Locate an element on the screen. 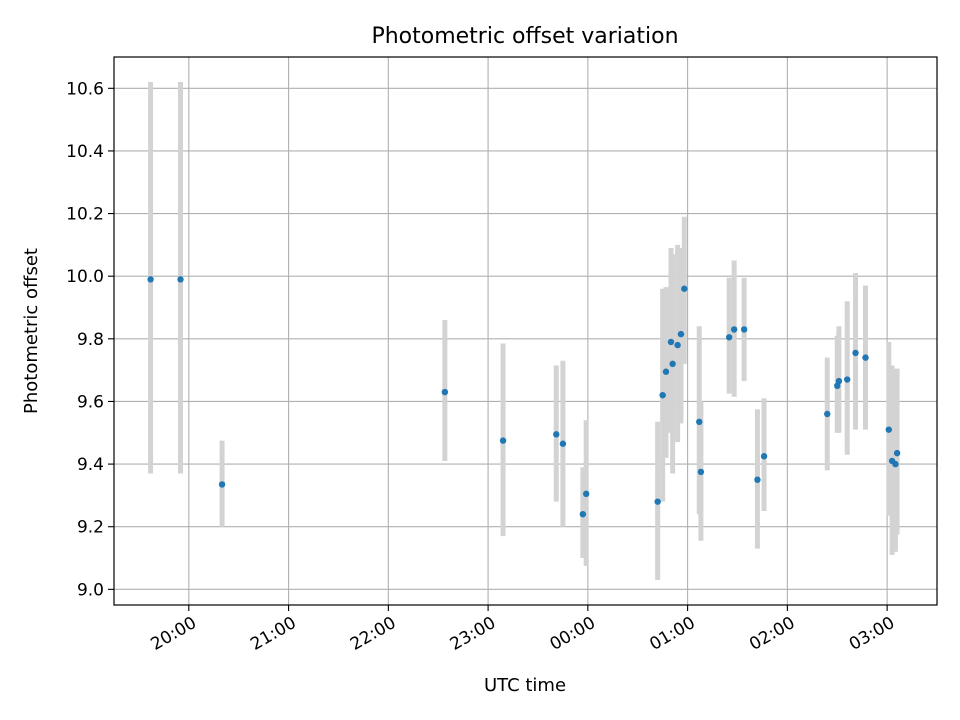 The width and height of the screenshot is (960, 720). y-tick-label: 9.4 is located at coordinates (90, 465).